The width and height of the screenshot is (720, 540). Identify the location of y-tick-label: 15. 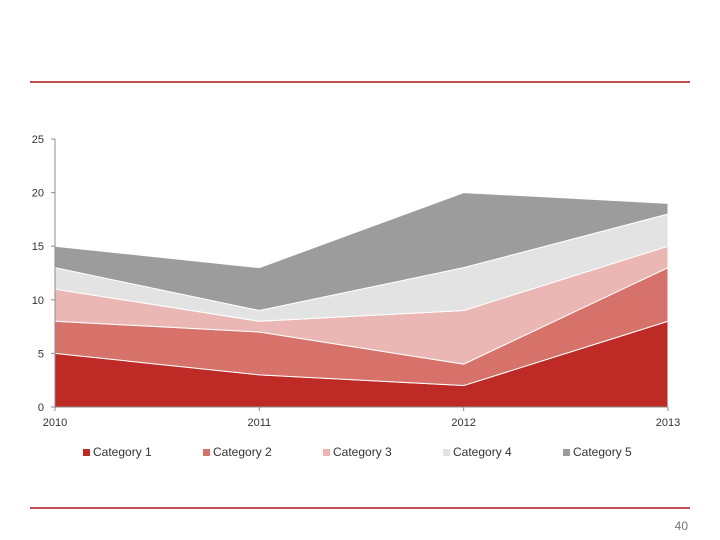
(38, 247).